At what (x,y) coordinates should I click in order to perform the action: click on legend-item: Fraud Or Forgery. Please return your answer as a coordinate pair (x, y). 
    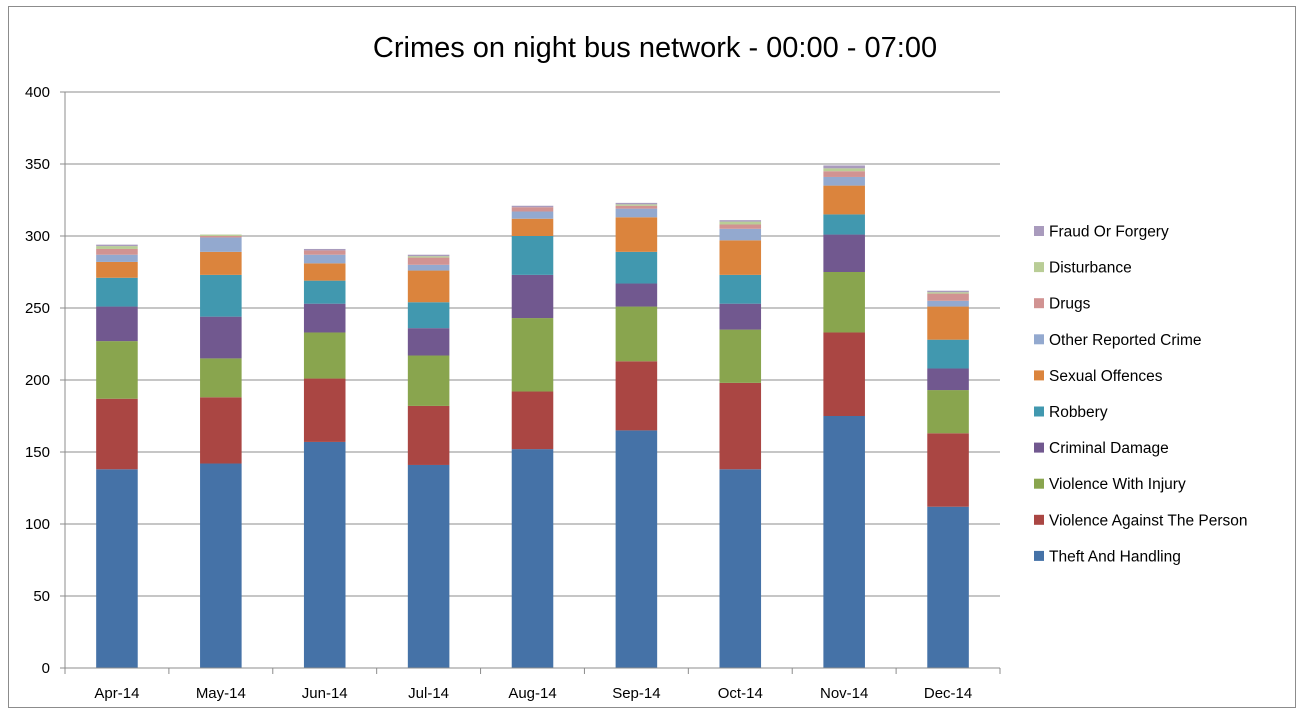
    Looking at the image, I should click on (1101, 232).